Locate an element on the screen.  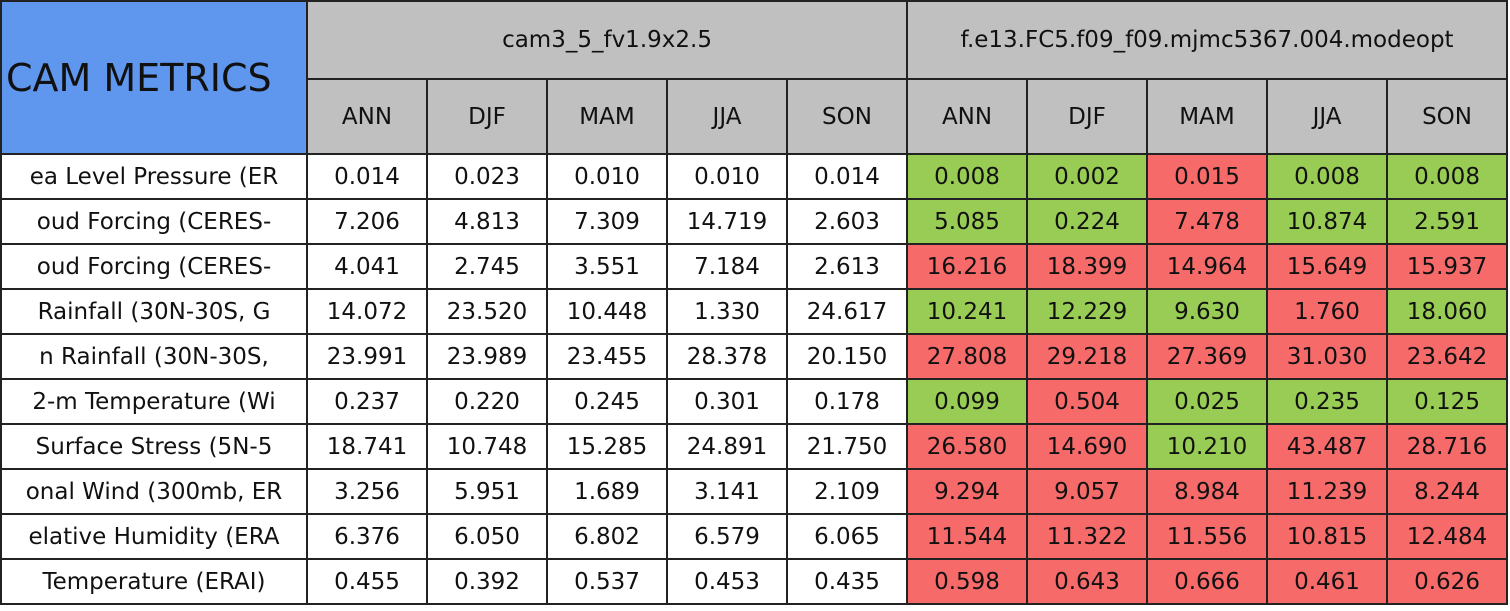
value-cell: 0.220 is located at coordinates (487, 401).